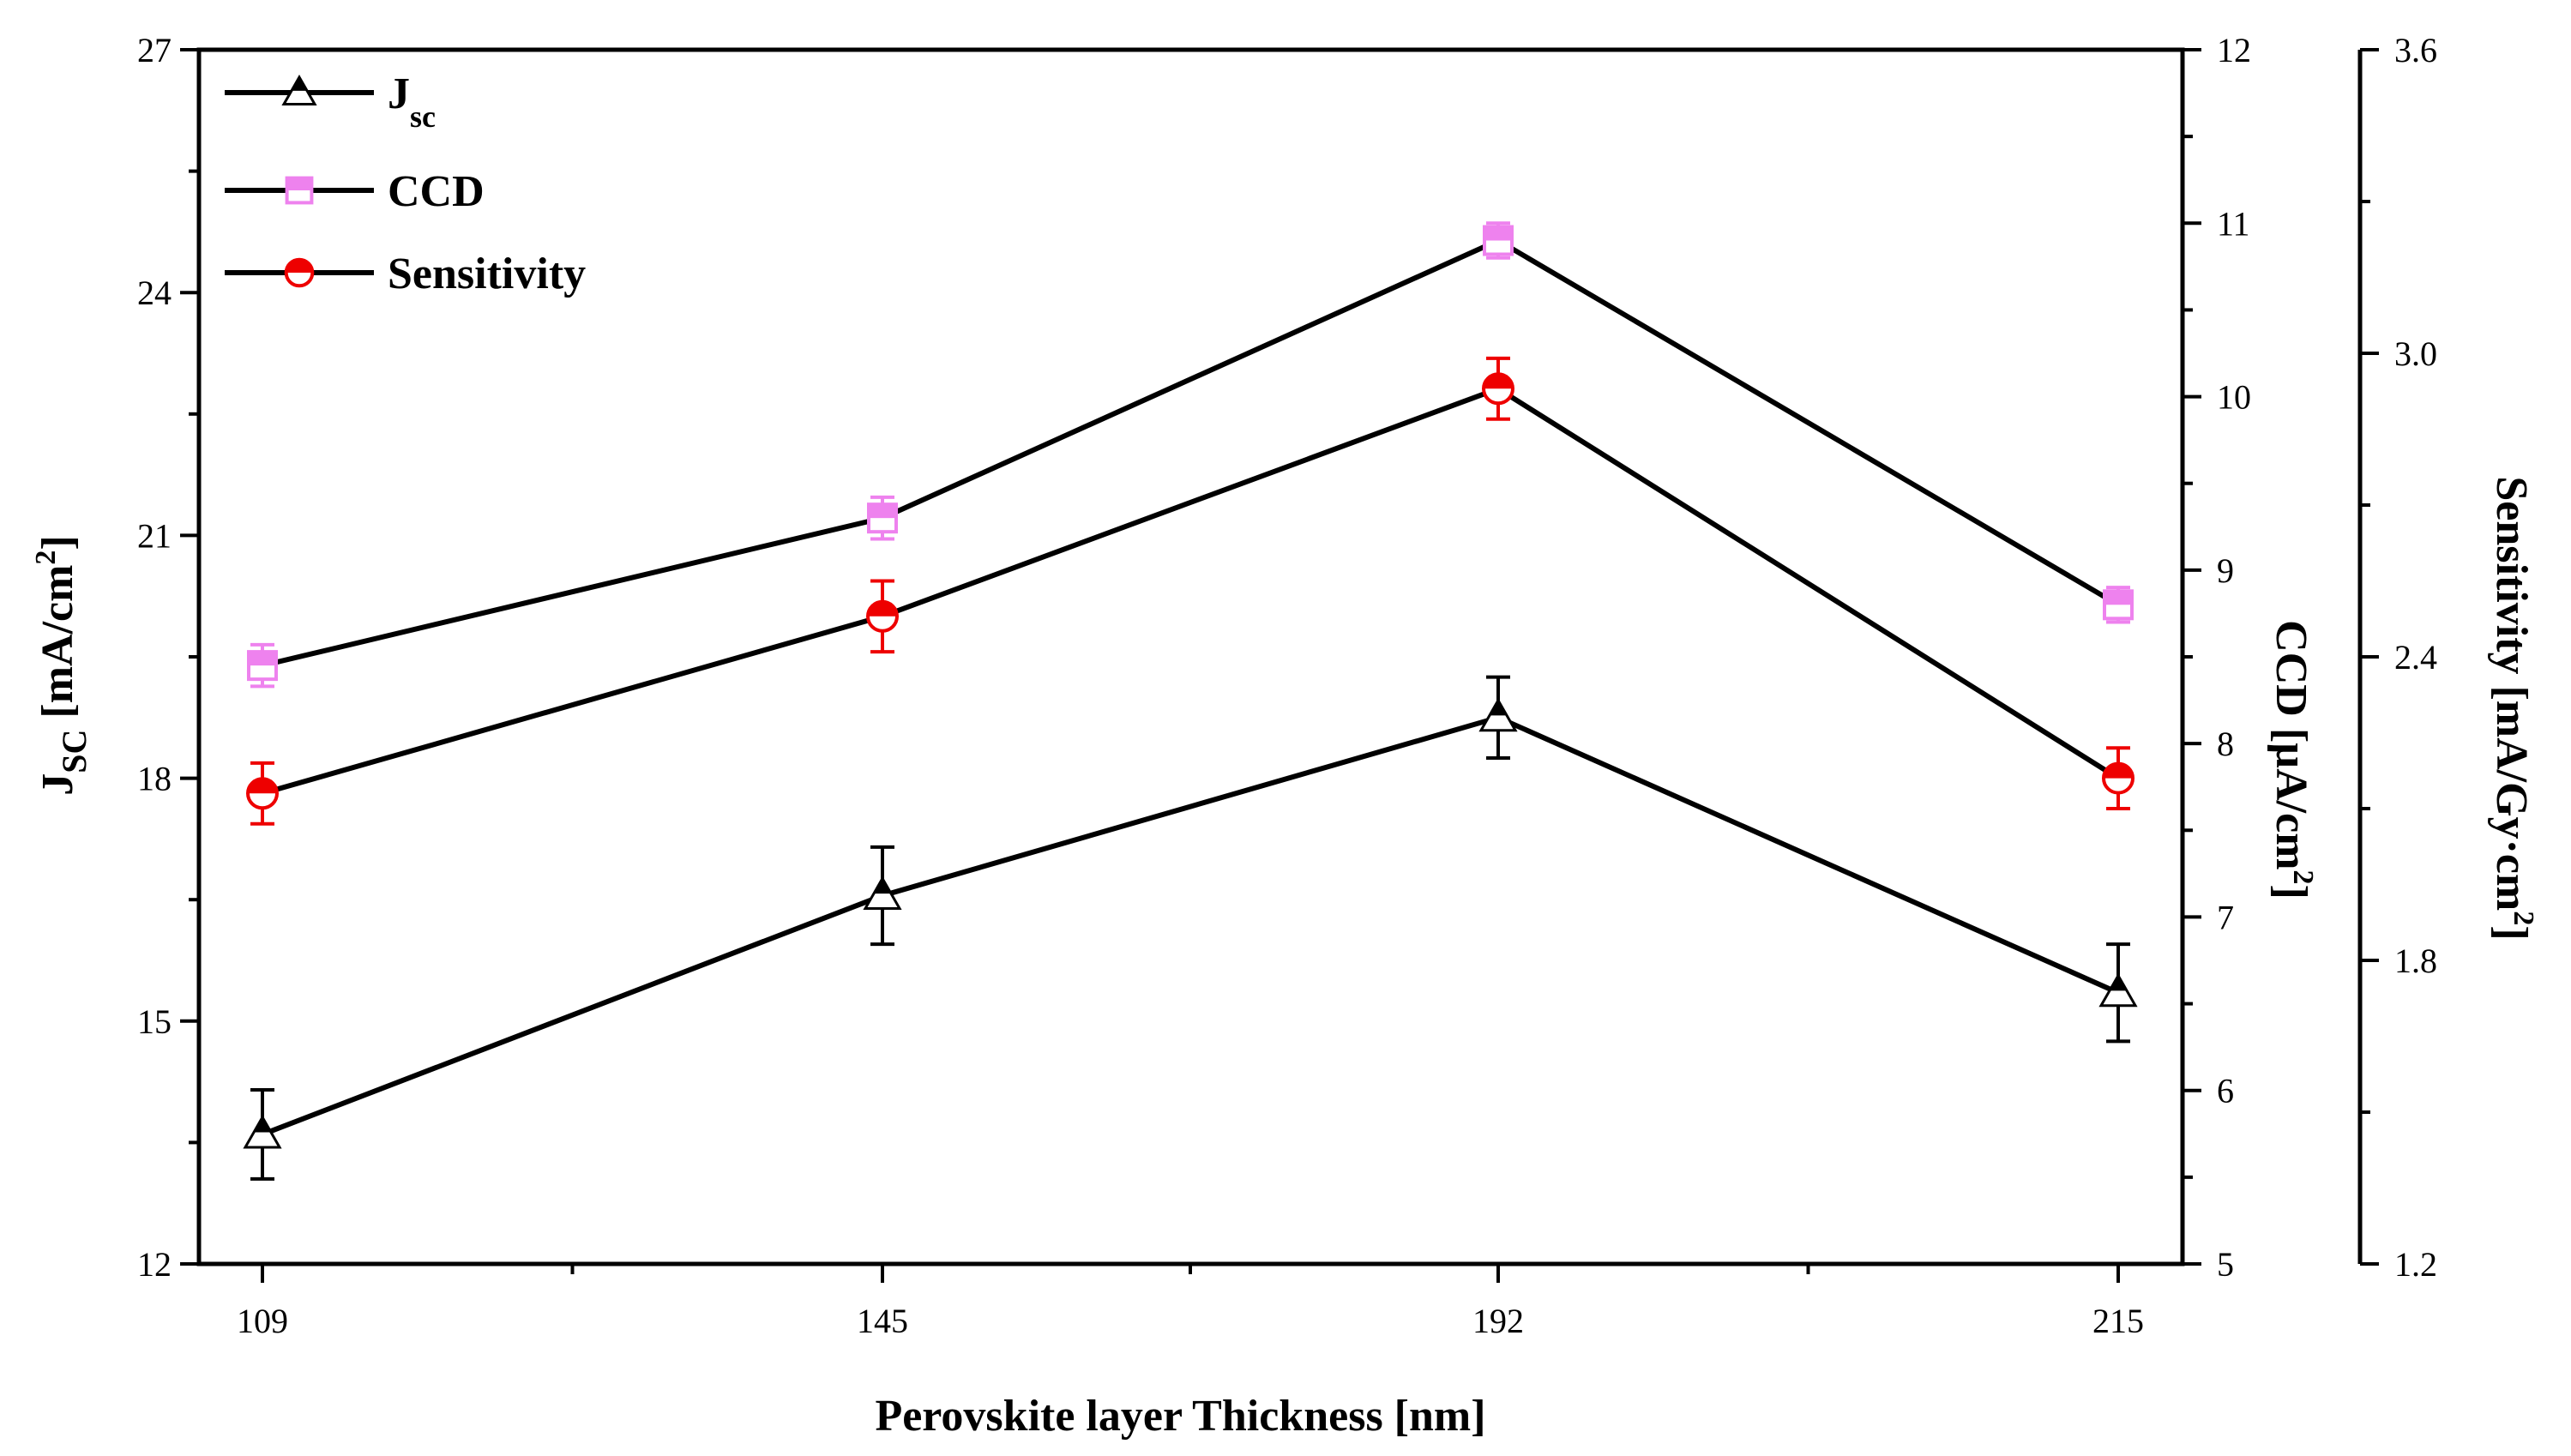 The image size is (2571, 1456). Describe the element at coordinates (436, 191) in the screenshot. I see `legend-label: CCD` at that location.